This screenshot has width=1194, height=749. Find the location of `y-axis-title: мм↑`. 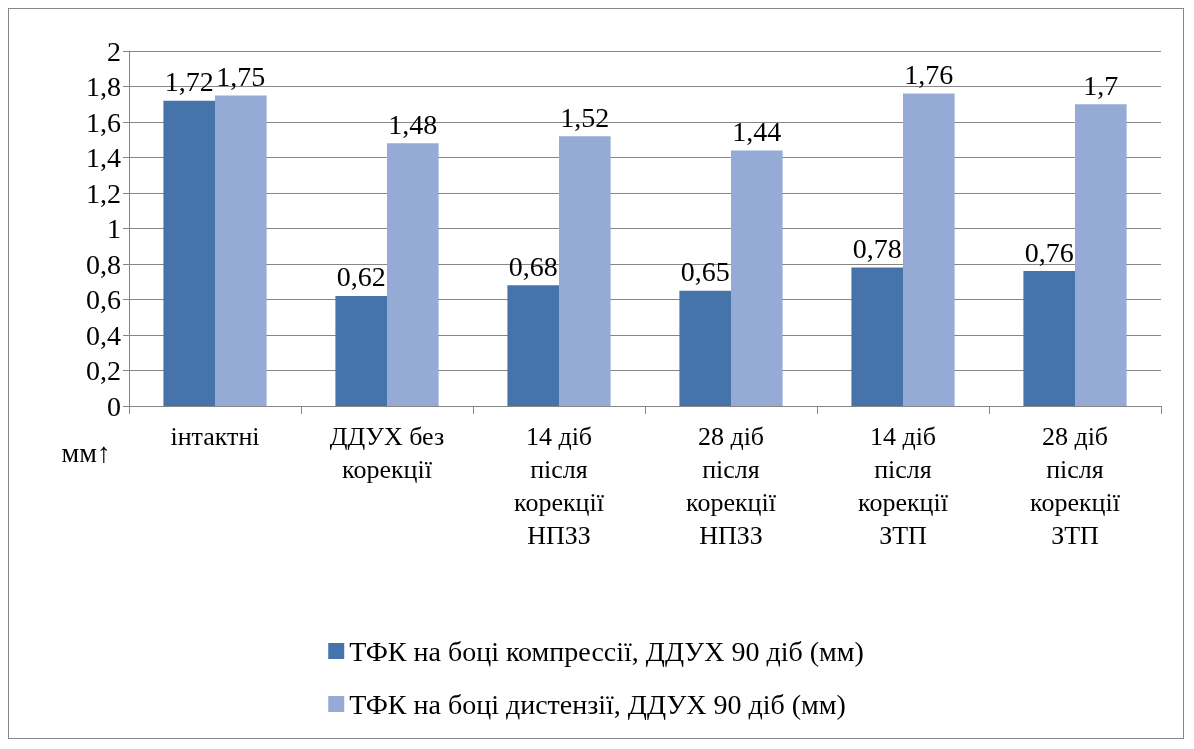

y-axis-title: мм↑ is located at coordinates (86, 452).